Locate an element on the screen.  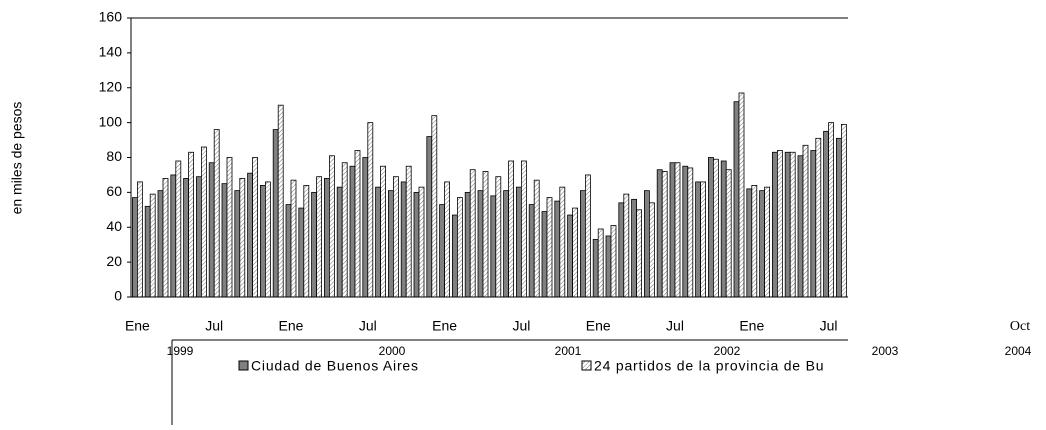
year-label: 2001 is located at coordinates (568, 351).